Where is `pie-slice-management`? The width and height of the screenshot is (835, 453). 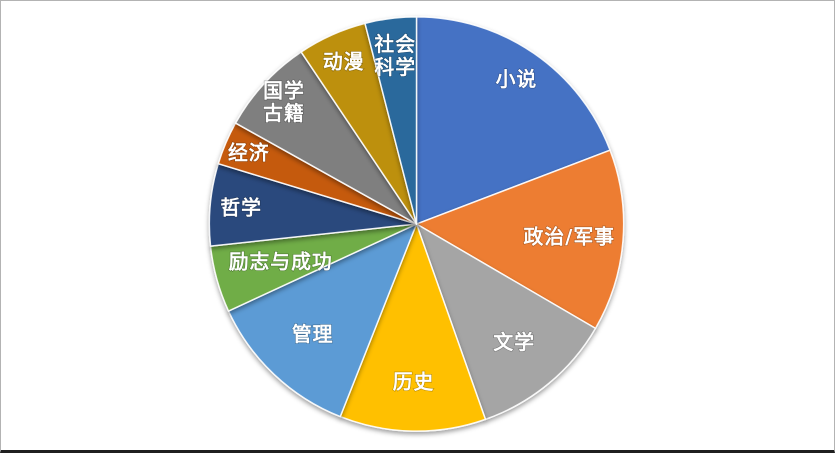
pie-slice-management is located at coordinates (322, 320).